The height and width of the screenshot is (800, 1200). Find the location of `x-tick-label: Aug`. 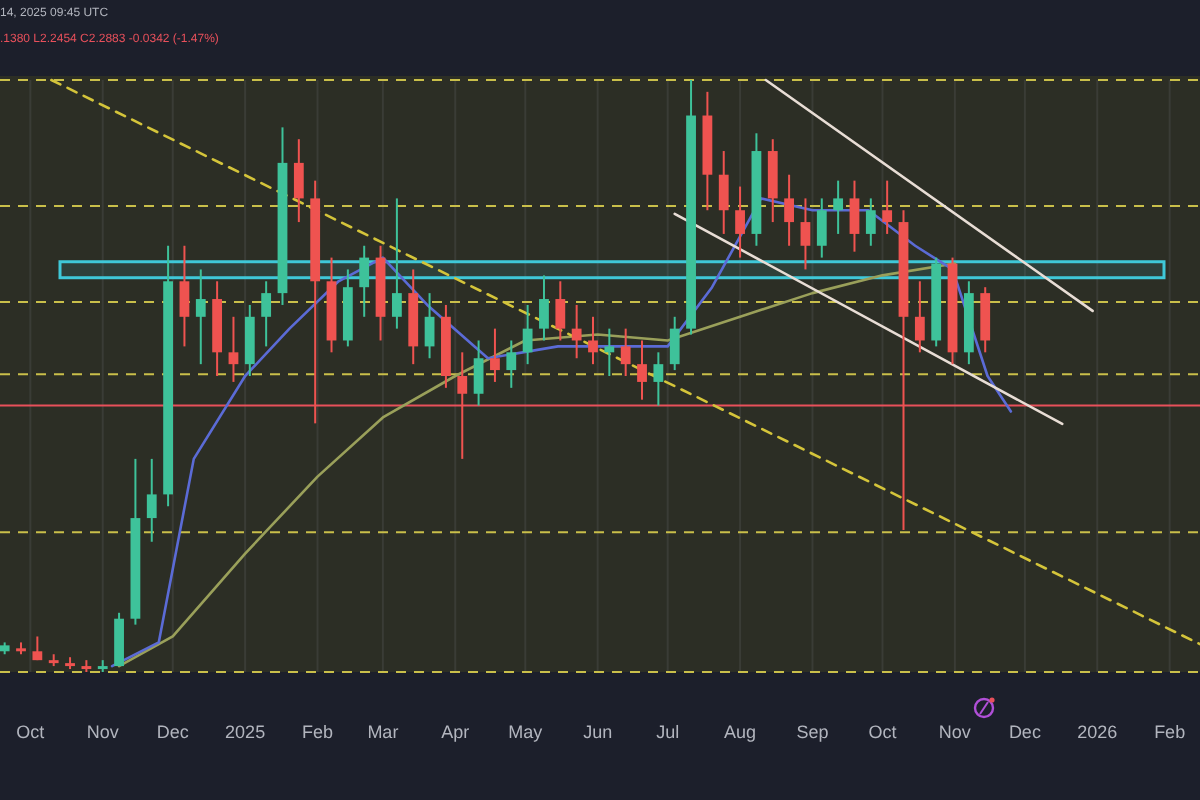

x-tick-label: Aug is located at coordinates (740, 732).